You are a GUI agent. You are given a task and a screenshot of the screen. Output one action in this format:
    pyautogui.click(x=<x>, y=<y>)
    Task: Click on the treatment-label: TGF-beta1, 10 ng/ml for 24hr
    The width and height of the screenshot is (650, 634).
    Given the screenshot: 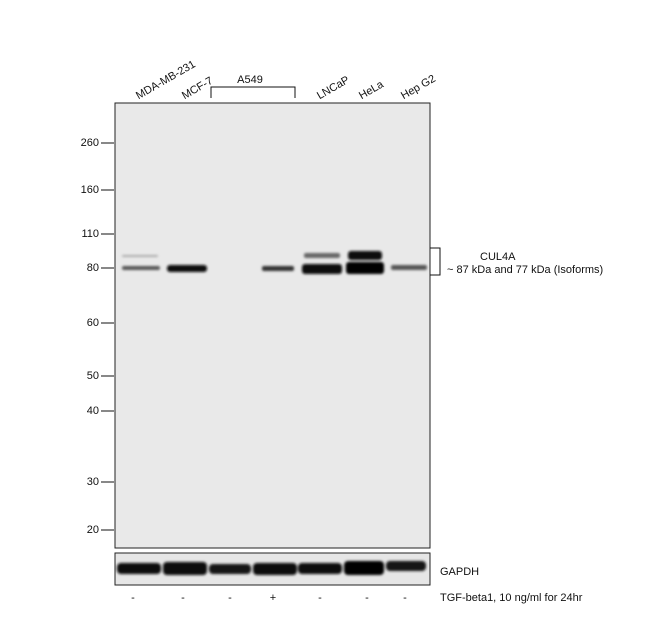 What is the action you would take?
    pyautogui.click(x=511, y=598)
    